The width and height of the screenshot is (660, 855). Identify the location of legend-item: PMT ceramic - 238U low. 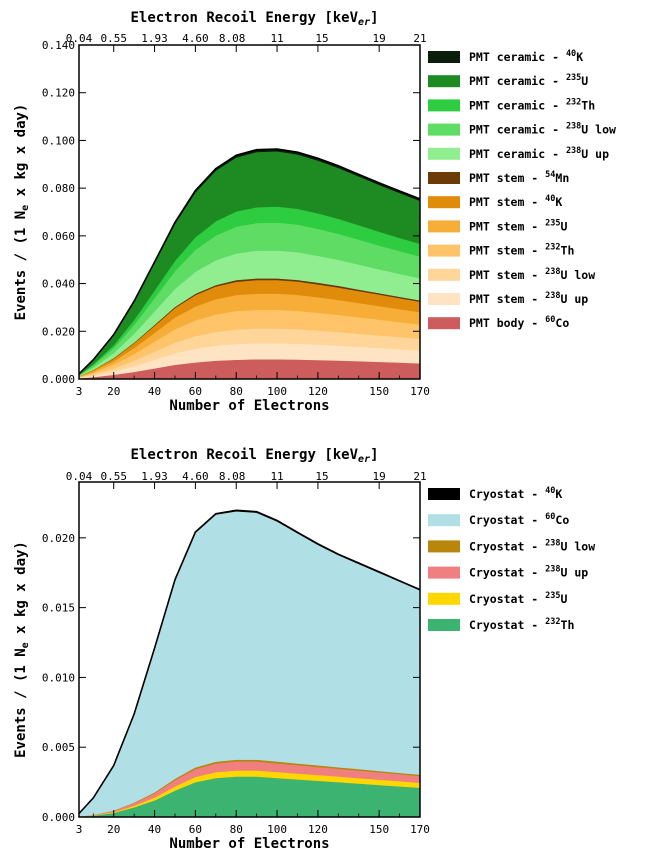
(522, 129).